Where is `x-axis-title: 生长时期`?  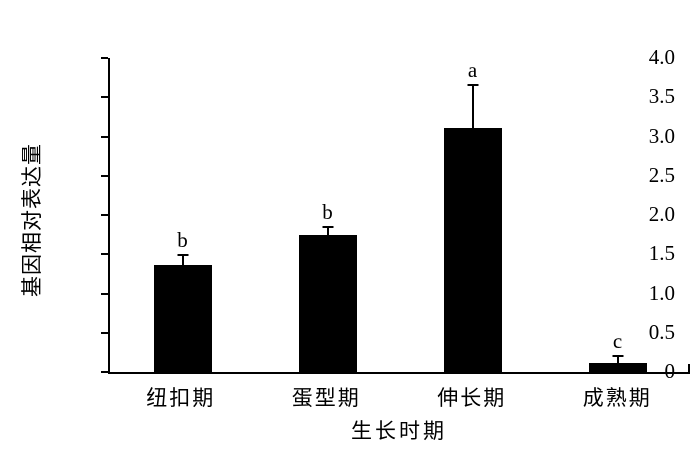
x-axis-title: 生长时期 is located at coordinates (399, 431).